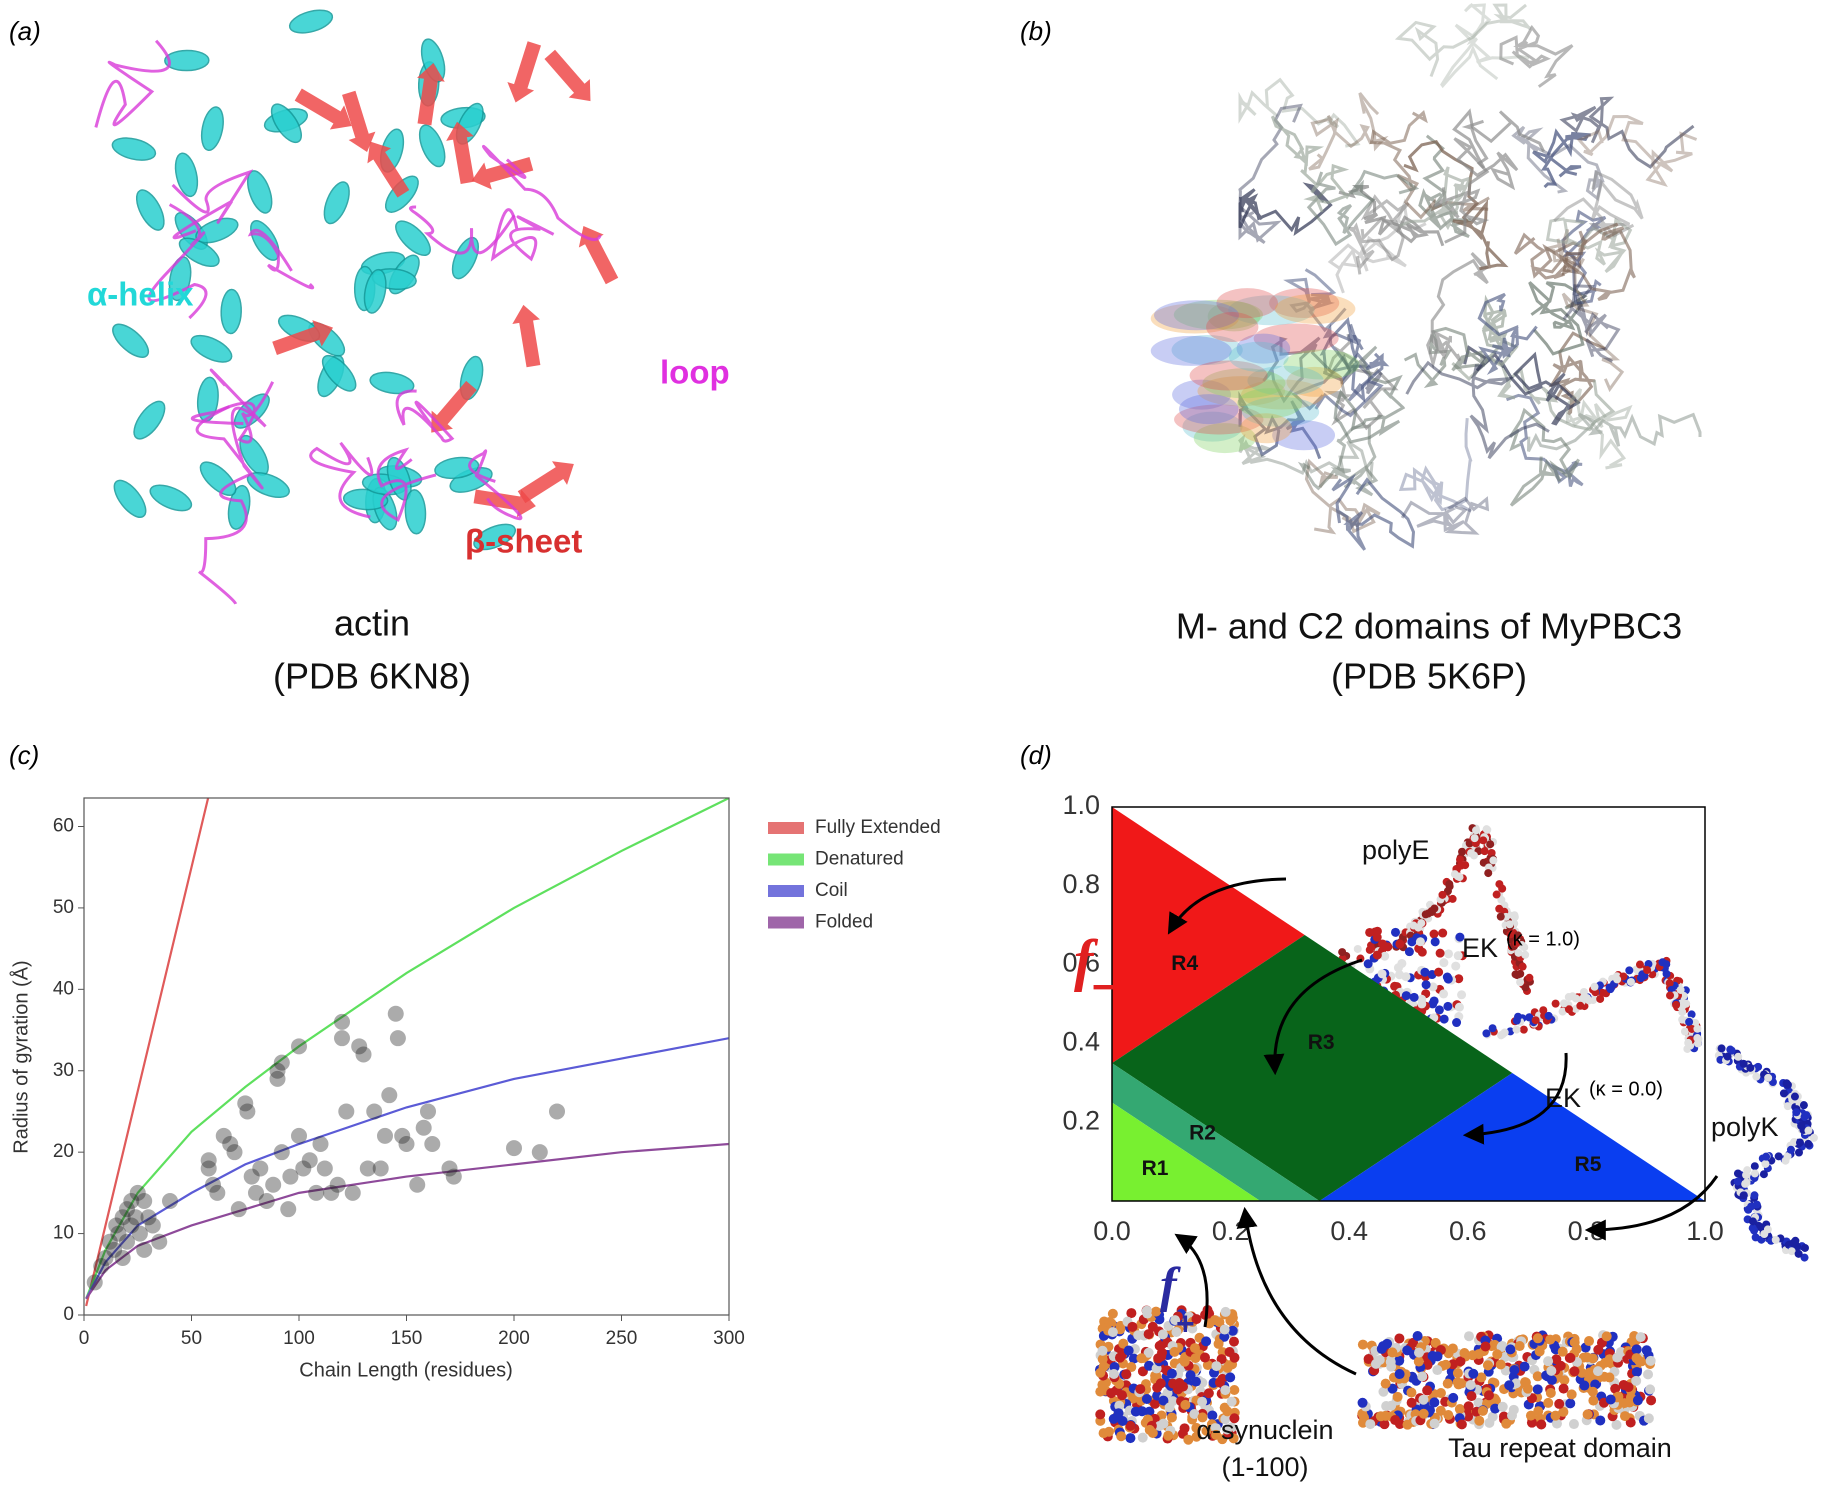 The height and width of the screenshot is (1487, 1825). Describe the element at coordinates (523, 541) in the screenshot. I see `sheet-label: β-sheet` at that location.